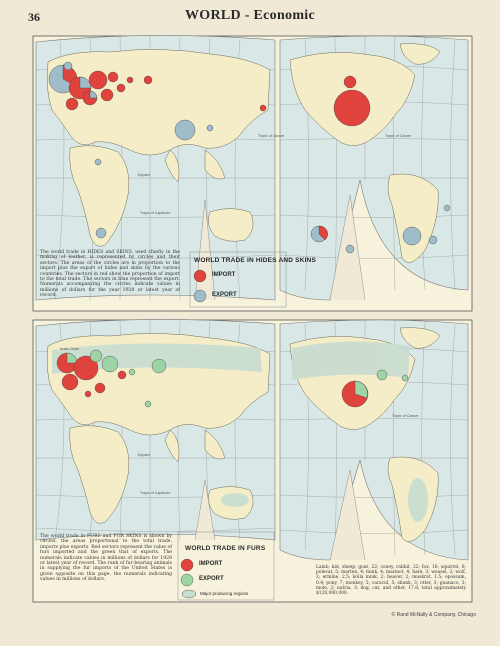  I want to click on arctic-circle-label: Arctic Circle, so click(69, 349).